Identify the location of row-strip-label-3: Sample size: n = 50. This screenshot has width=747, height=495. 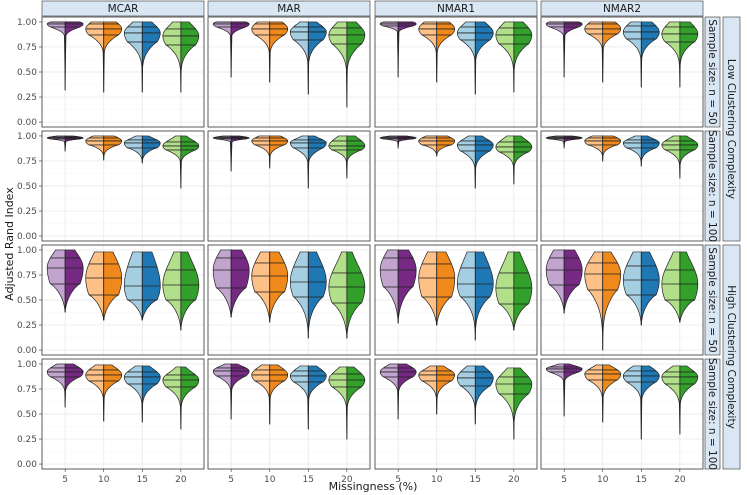
(712, 299).